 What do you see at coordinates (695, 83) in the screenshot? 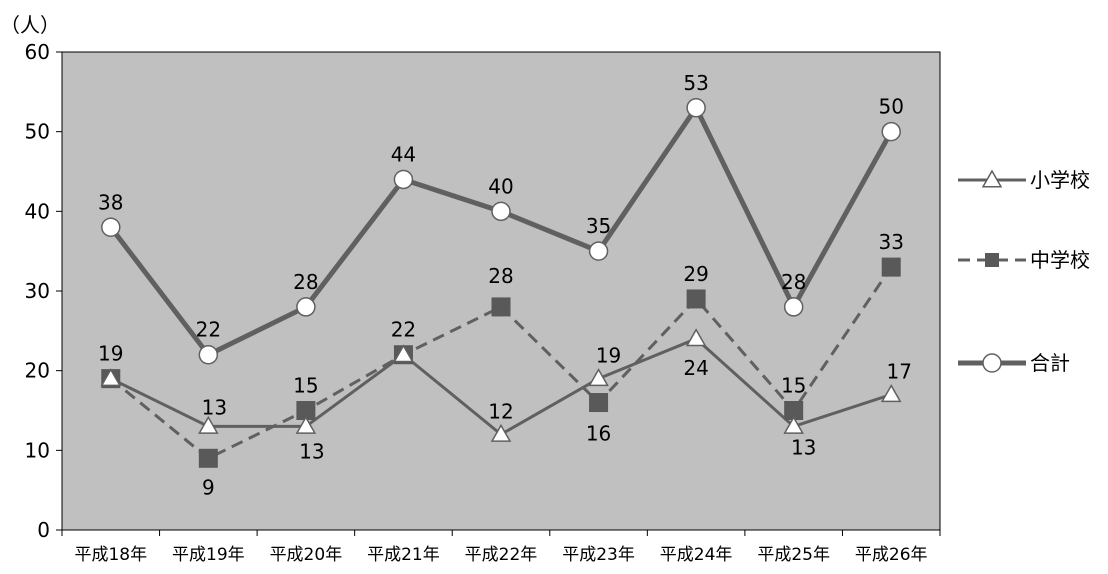
I see `data-label: 53` at bounding box center [695, 83].